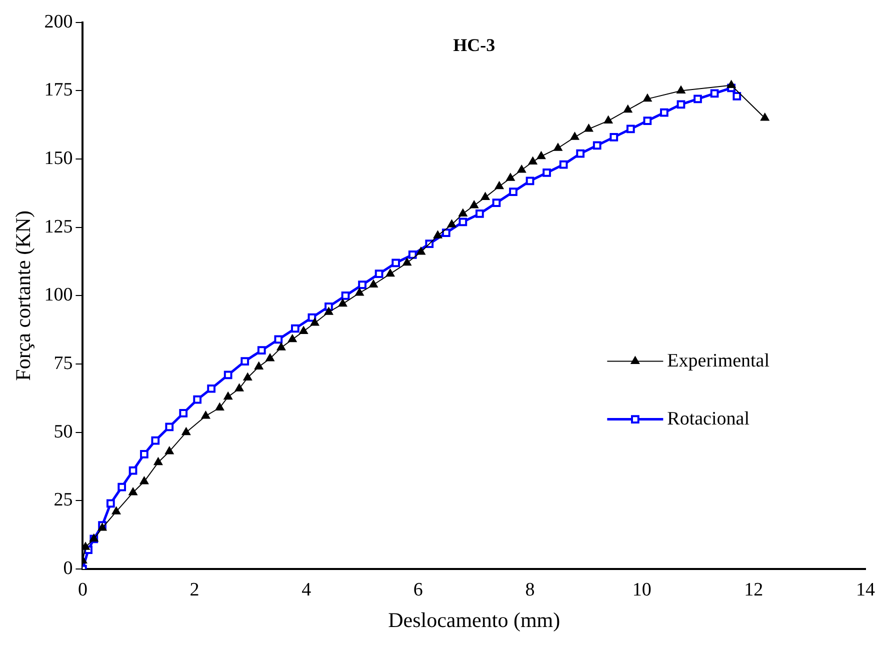  Describe the element at coordinates (63, 500) in the screenshot. I see `y-tick-label: 25` at that location.